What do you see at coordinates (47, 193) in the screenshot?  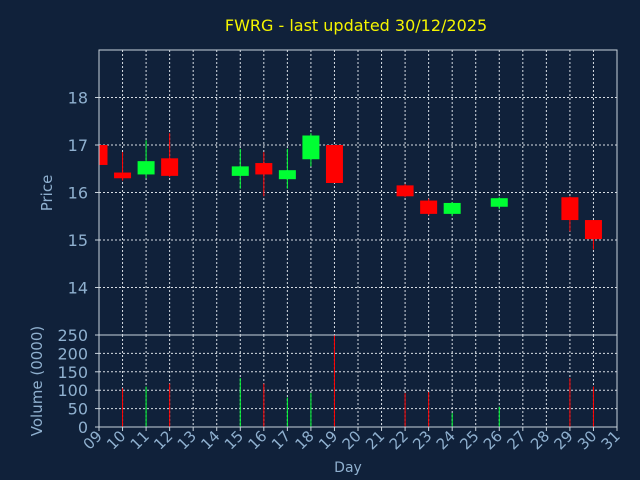 I see `price-axis-label: Price` at bounding box center [47, 193].